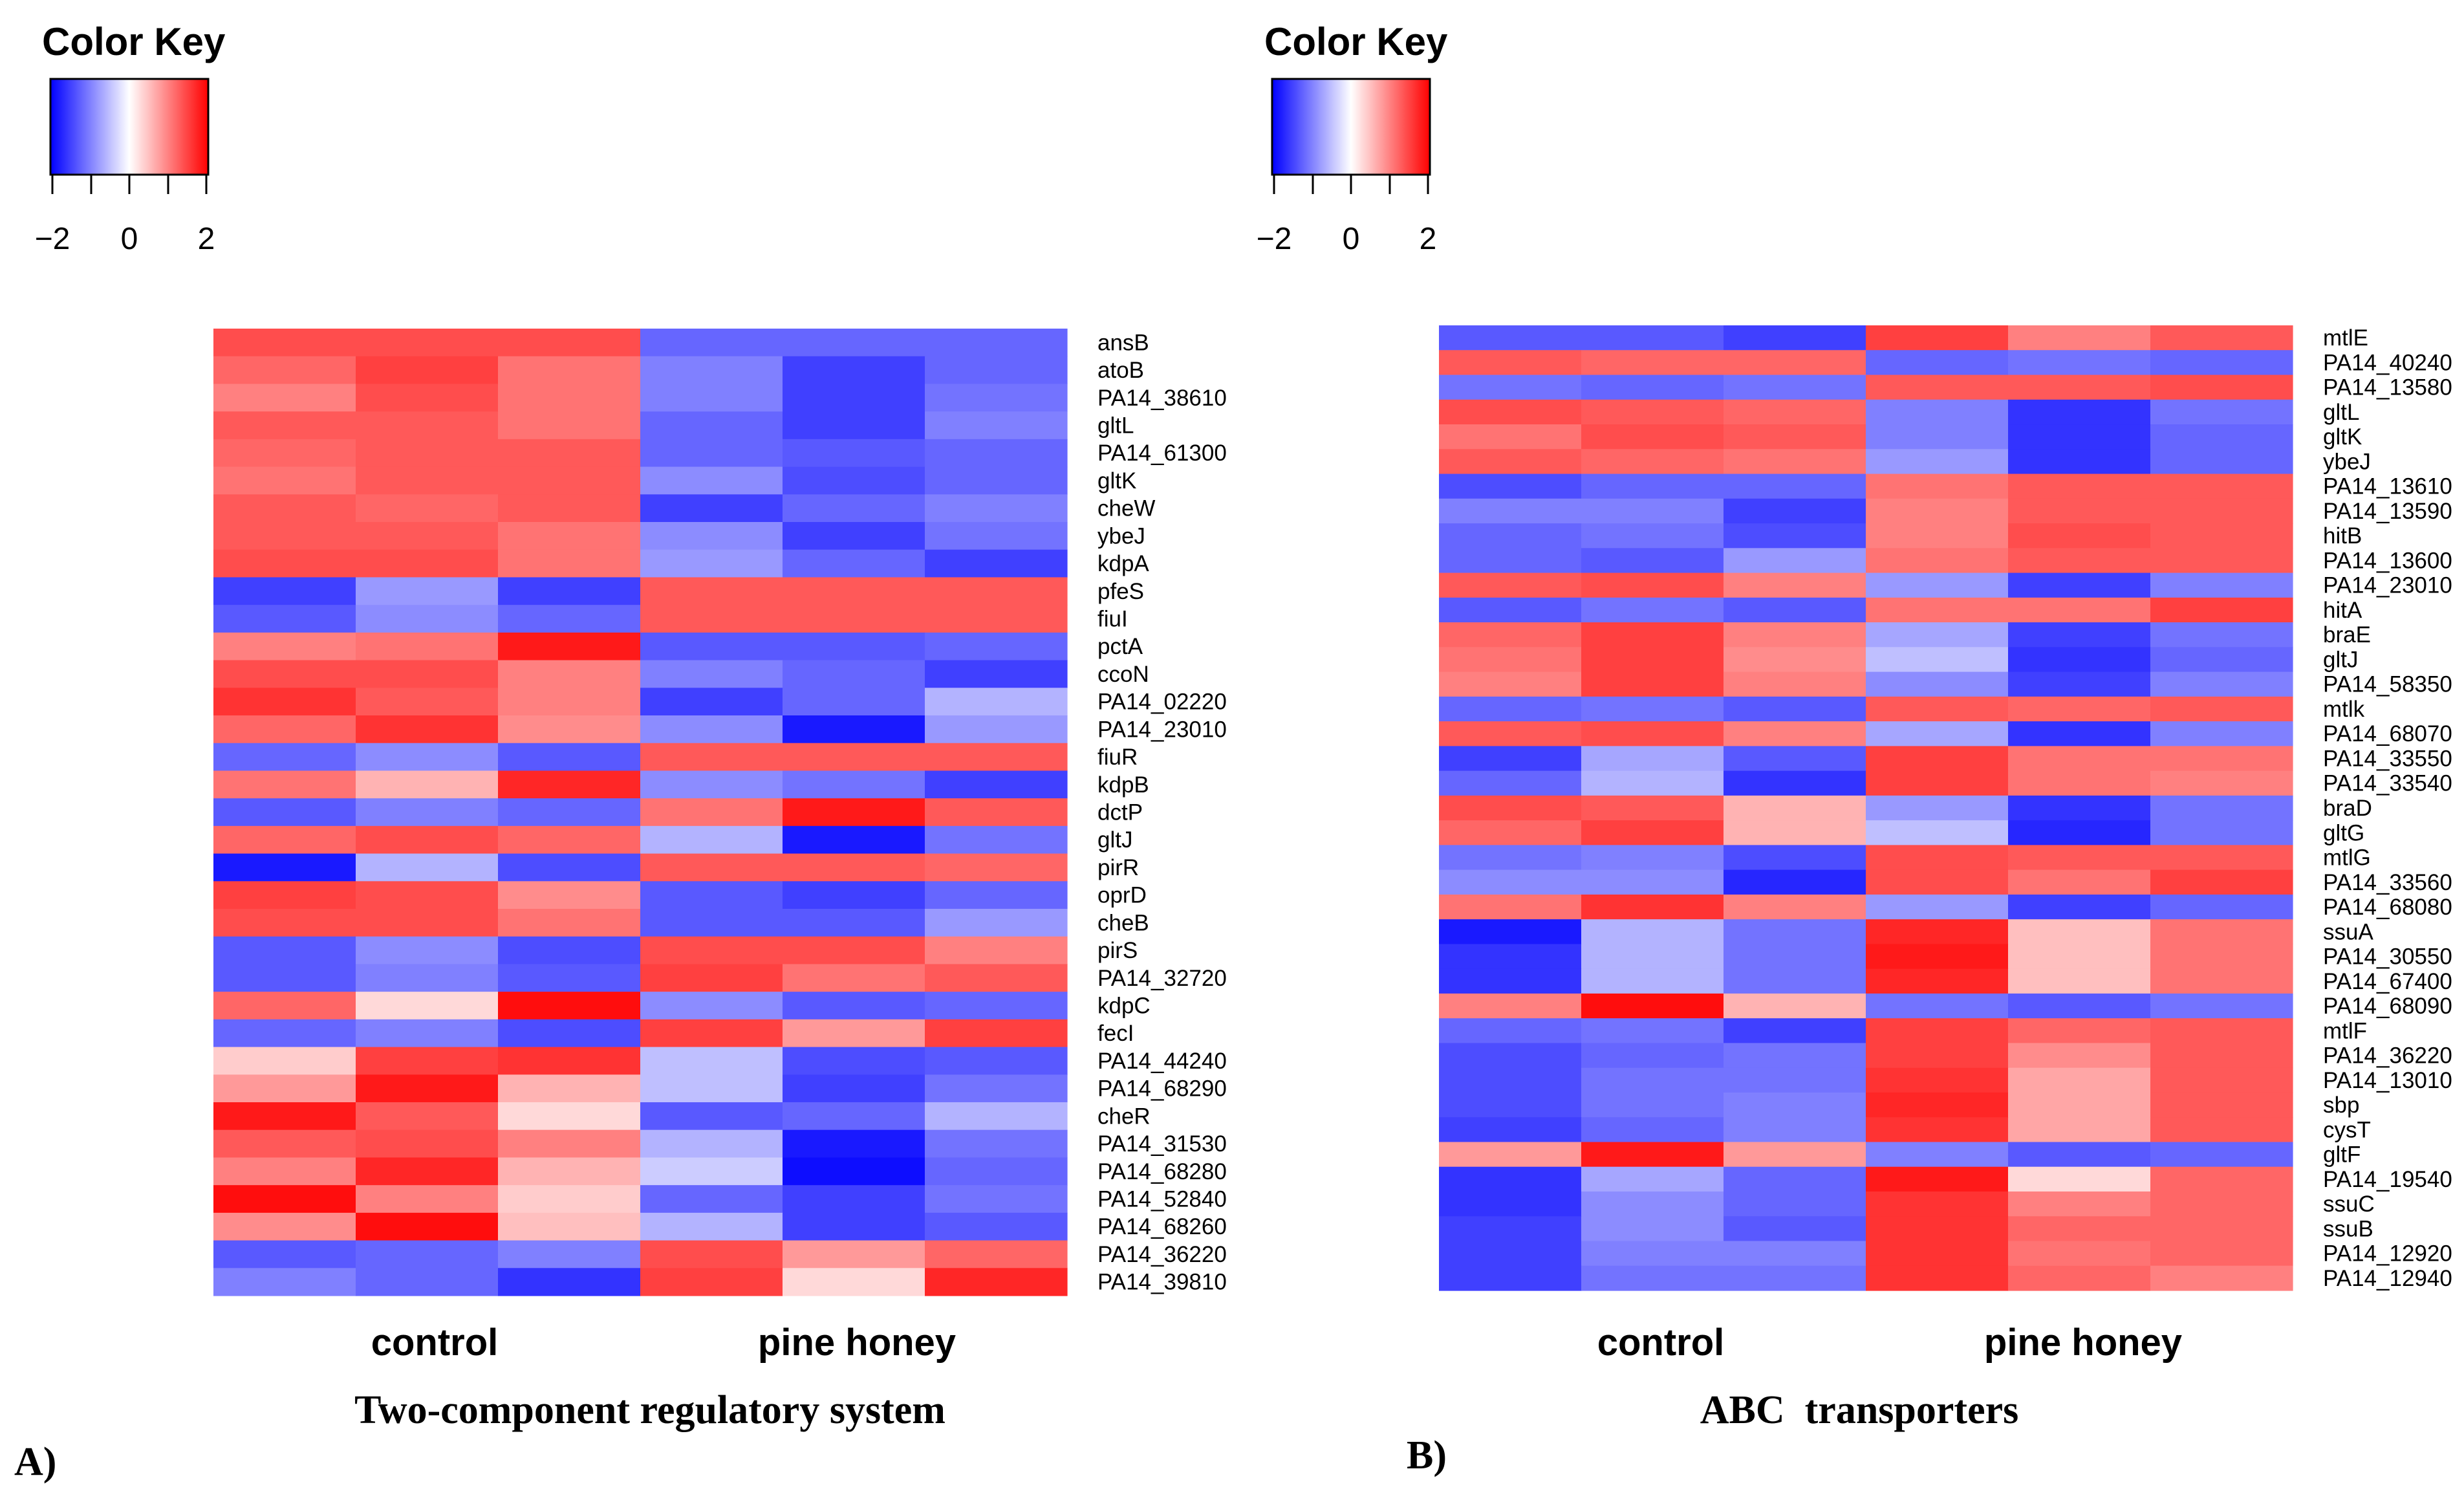  I want to click on row-label: PA14_68070, so click(2387, 733).